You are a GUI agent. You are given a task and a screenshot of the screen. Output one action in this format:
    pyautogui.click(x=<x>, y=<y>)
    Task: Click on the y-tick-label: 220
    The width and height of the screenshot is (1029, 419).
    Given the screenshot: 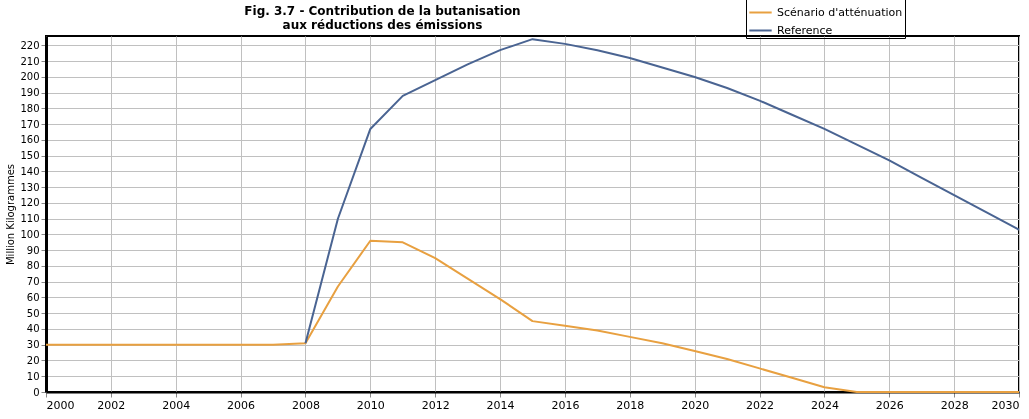 What is the action you would take?
    pyautogui.click(x=30, y=45)
    